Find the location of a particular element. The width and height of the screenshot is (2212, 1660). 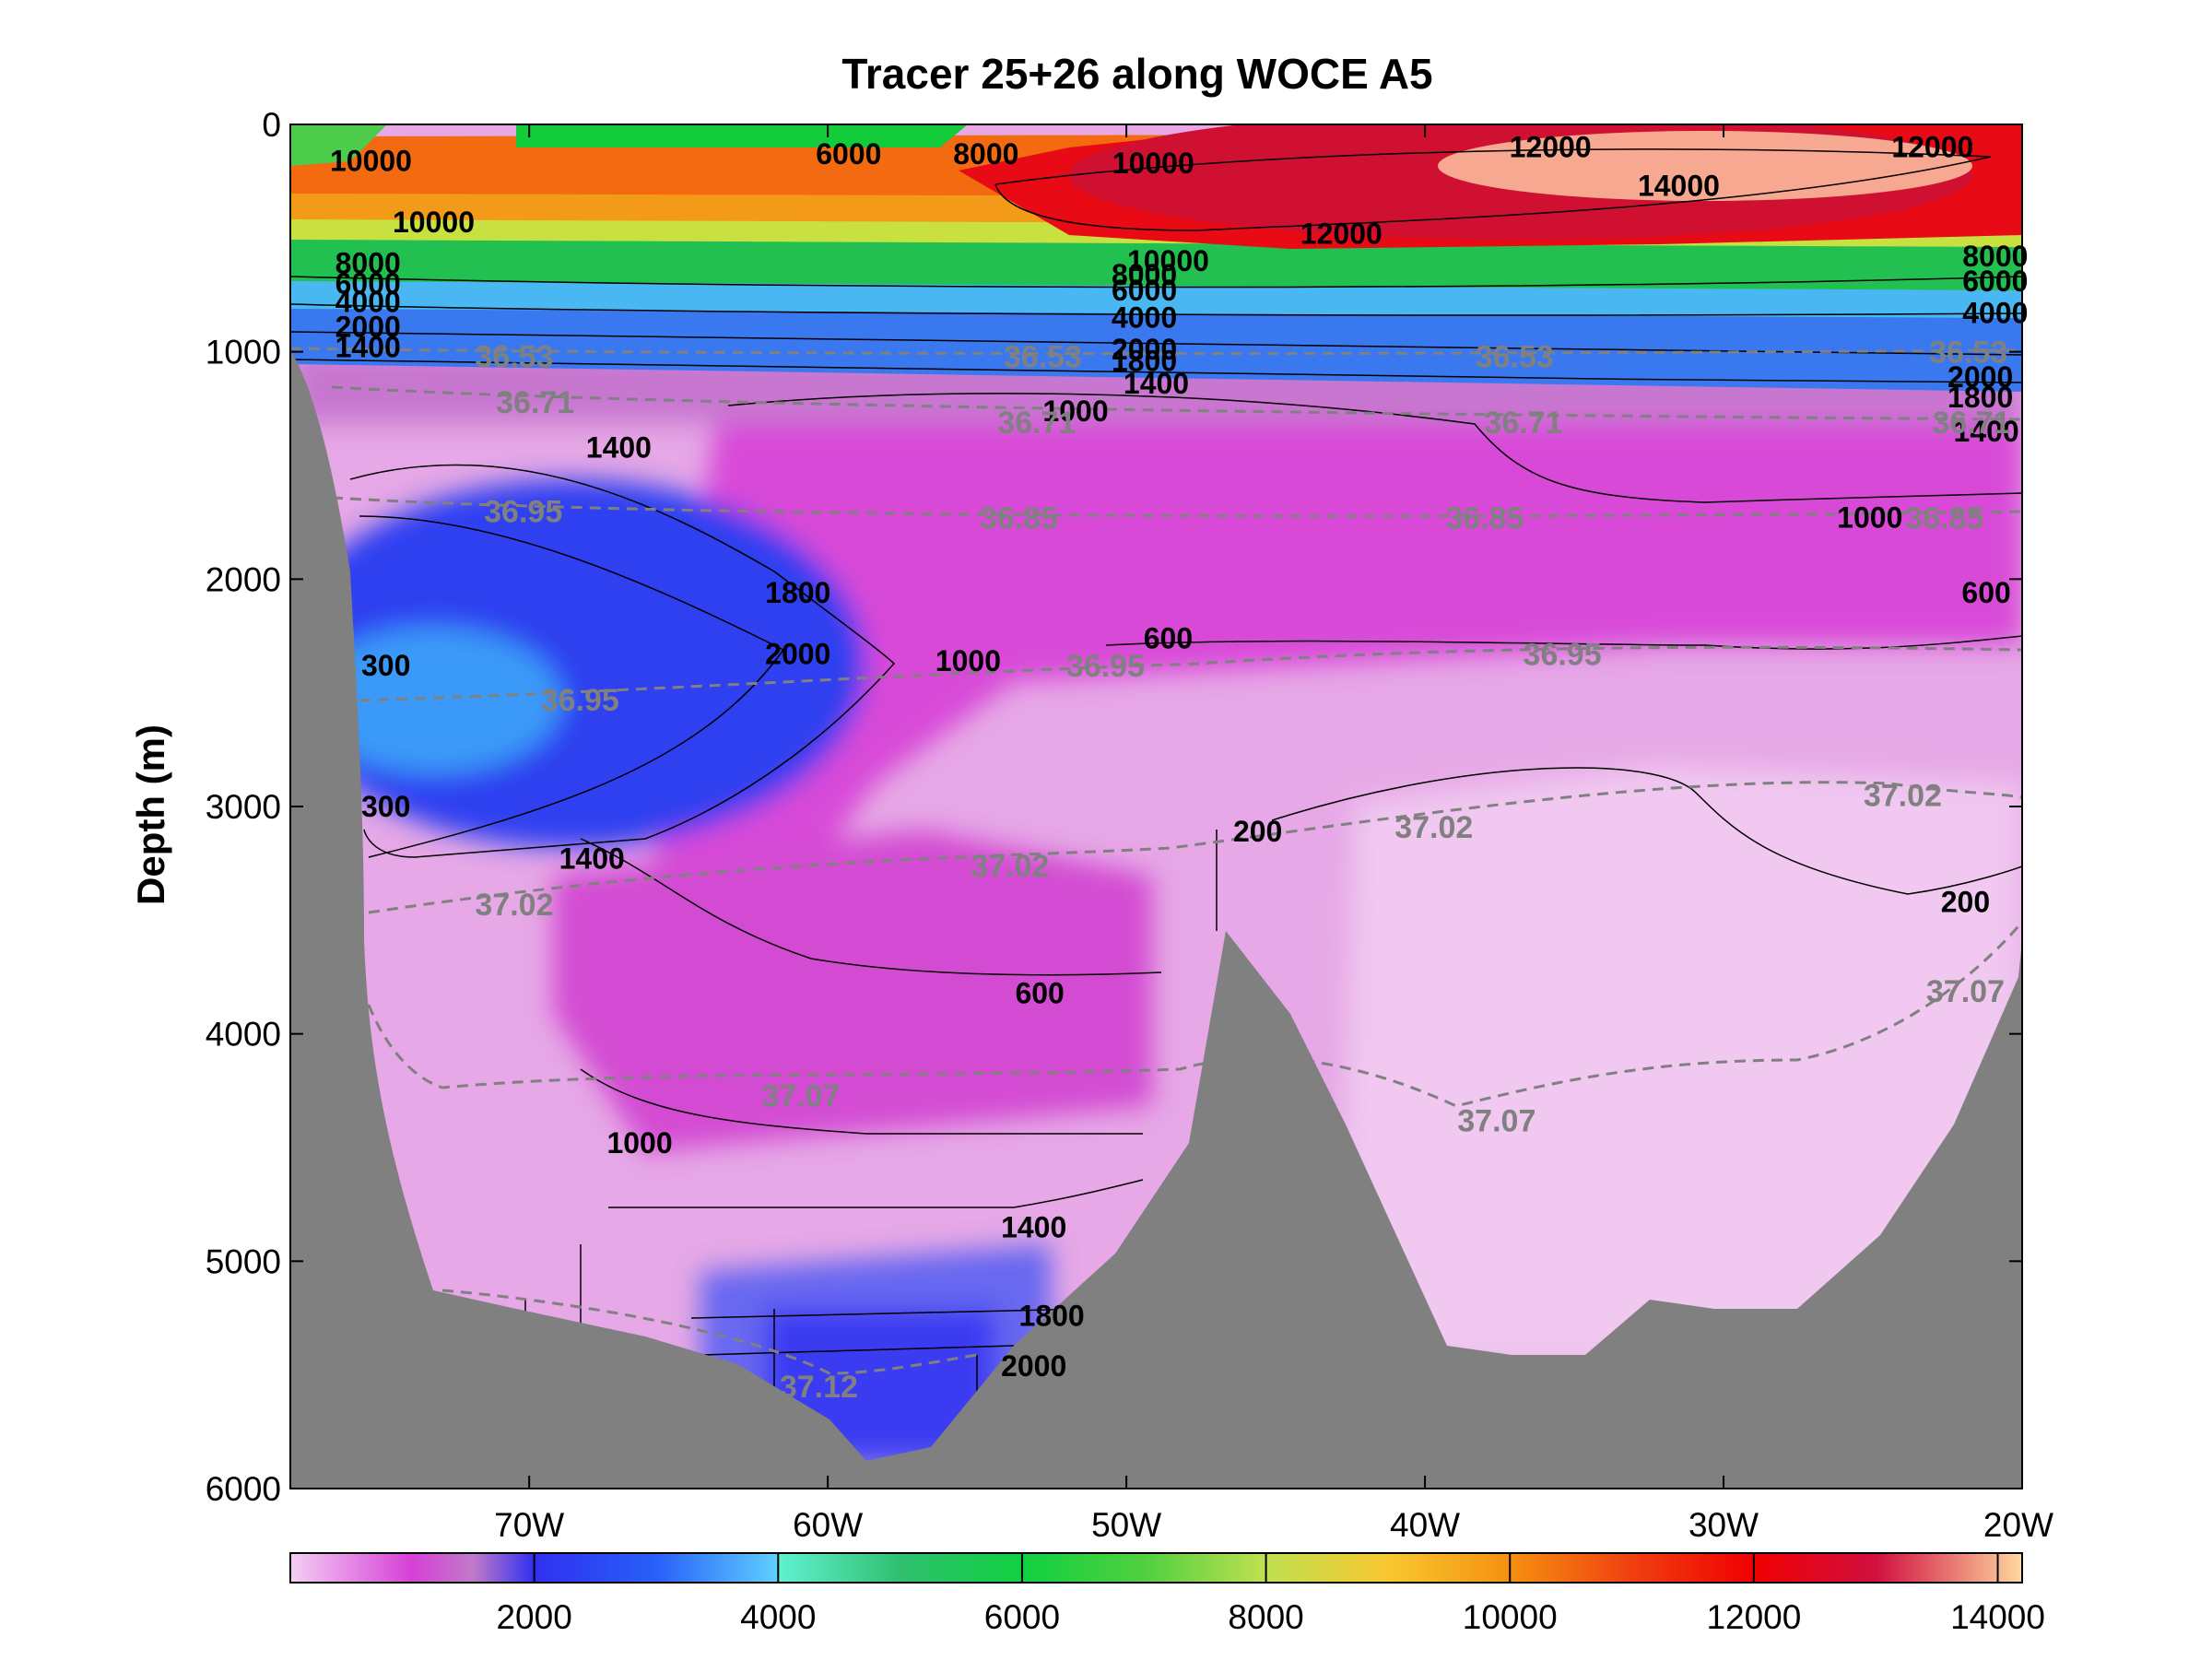

y-tick-label: 5000 is located at coordinates (243, 1261).